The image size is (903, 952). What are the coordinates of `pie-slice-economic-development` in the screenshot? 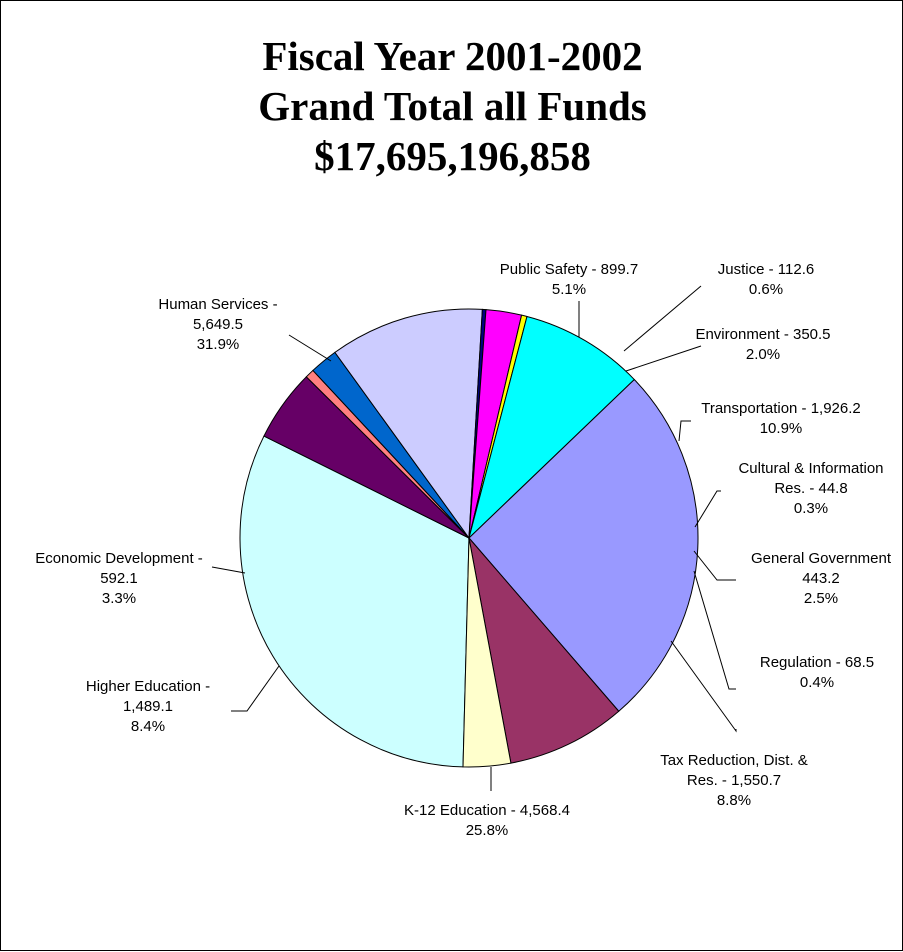 It's located at (487, 652).